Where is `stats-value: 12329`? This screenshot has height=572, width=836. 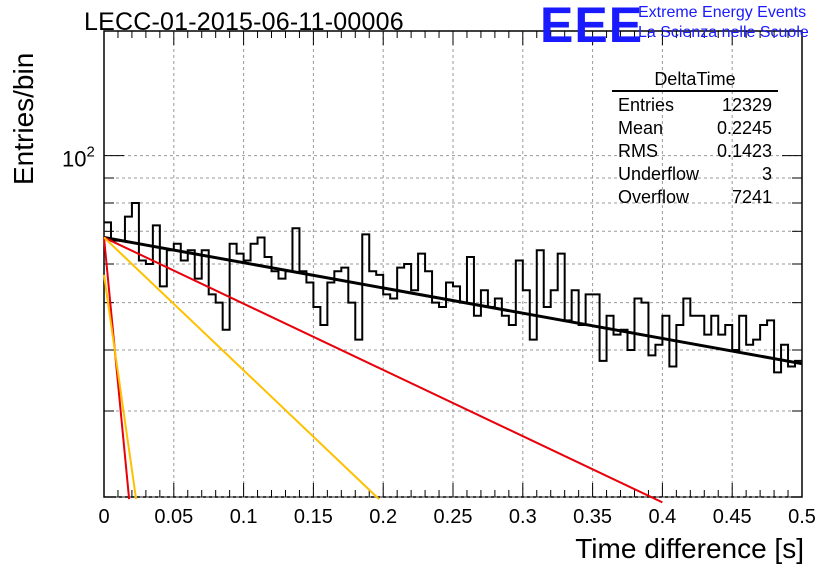 stats-value: 12329 is located at coordinates (746, 105).